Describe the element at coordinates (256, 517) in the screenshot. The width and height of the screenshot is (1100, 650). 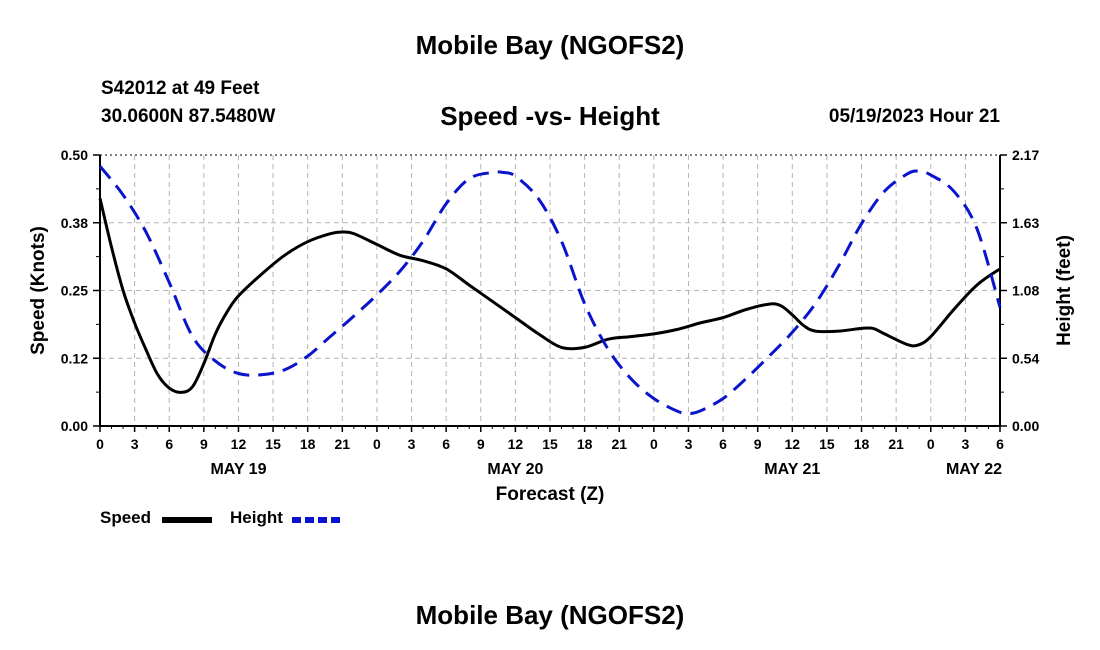
I see `legend-height-label: Height` at that location.